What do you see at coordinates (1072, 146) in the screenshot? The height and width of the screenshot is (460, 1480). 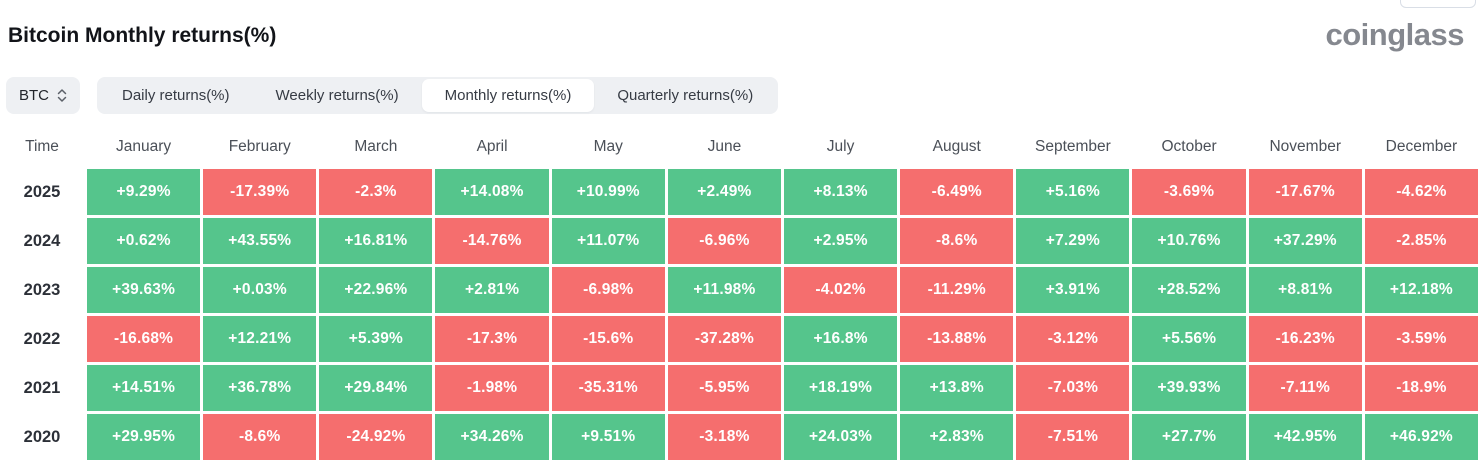 I see `month-header: September` at bounding box center [1072, 146].